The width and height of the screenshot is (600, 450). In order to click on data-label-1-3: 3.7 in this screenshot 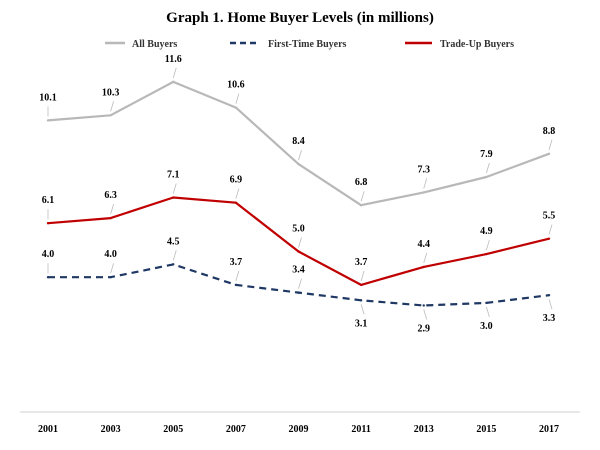, I will do `click(236, 262)`.